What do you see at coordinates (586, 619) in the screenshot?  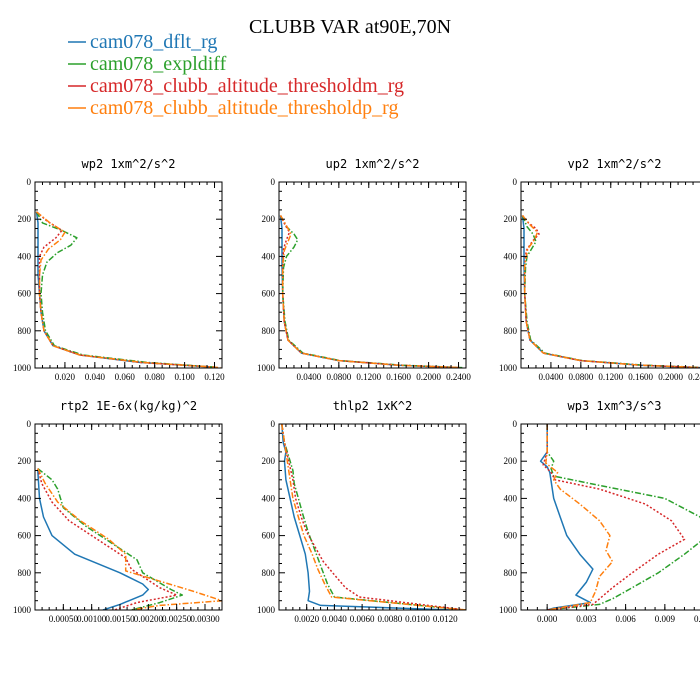 I see `x-tick-label: 0.003` at bounding box center [586, 619].